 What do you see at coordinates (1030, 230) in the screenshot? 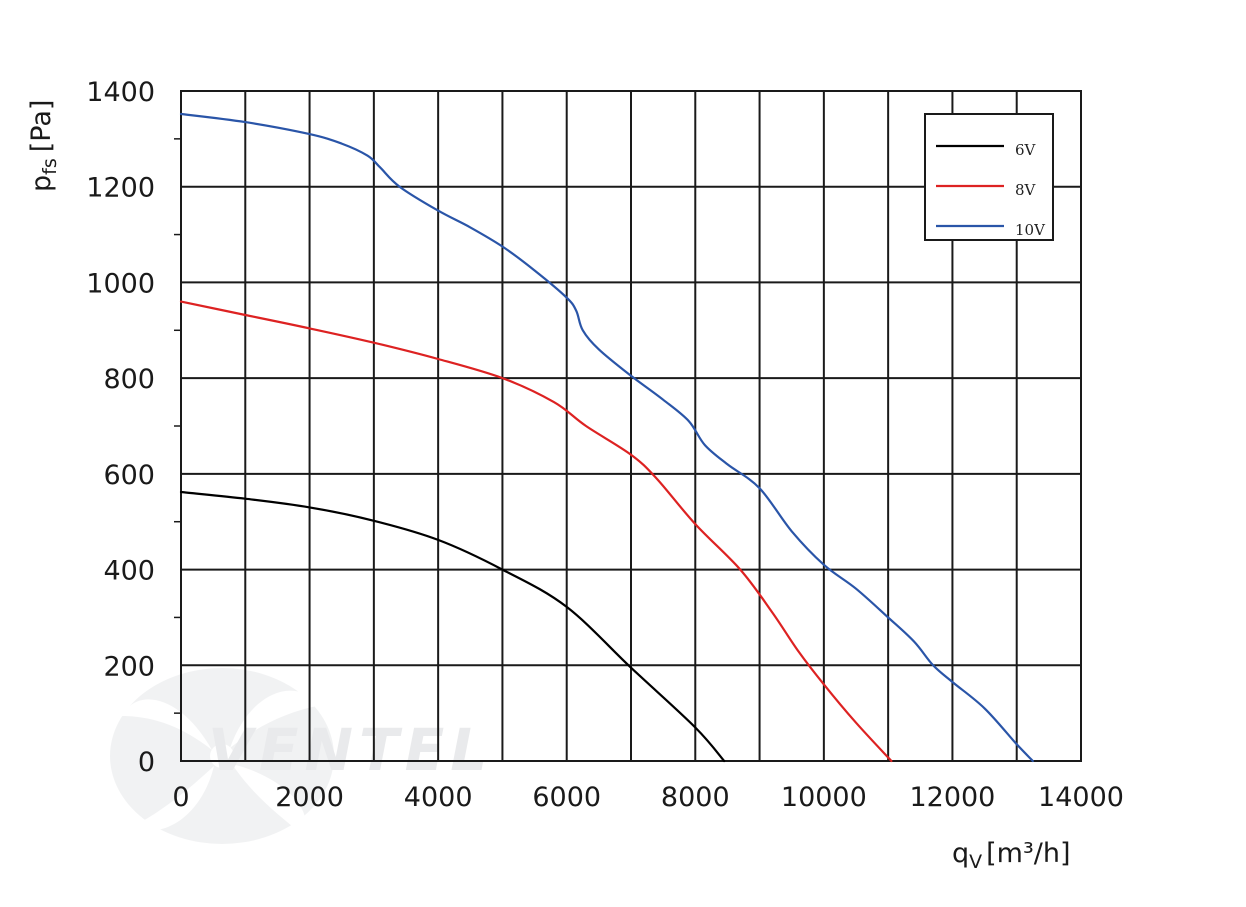
I see `legend-label-10v: 10V` at bounding box center [1030, 230].